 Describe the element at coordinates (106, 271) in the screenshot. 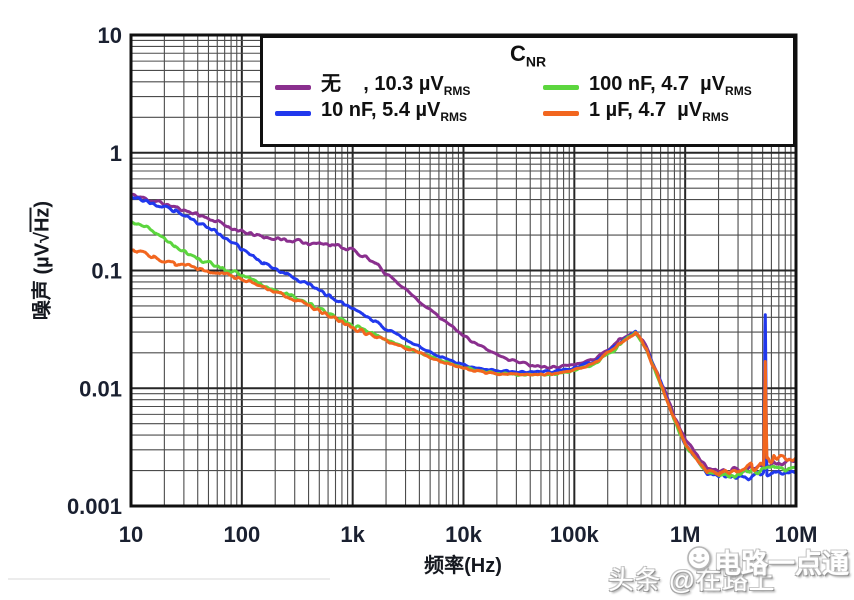

I see `y-tick-label: 0.1` at that location.